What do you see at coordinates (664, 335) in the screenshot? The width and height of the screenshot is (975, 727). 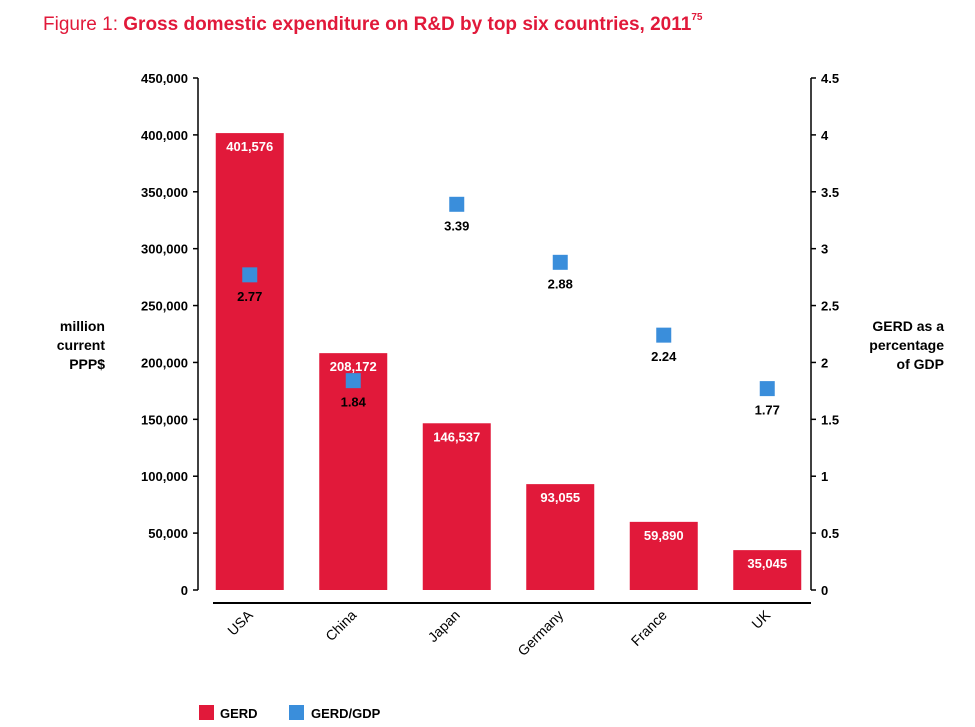 I see `point-france` at bounding box center [664, 335].